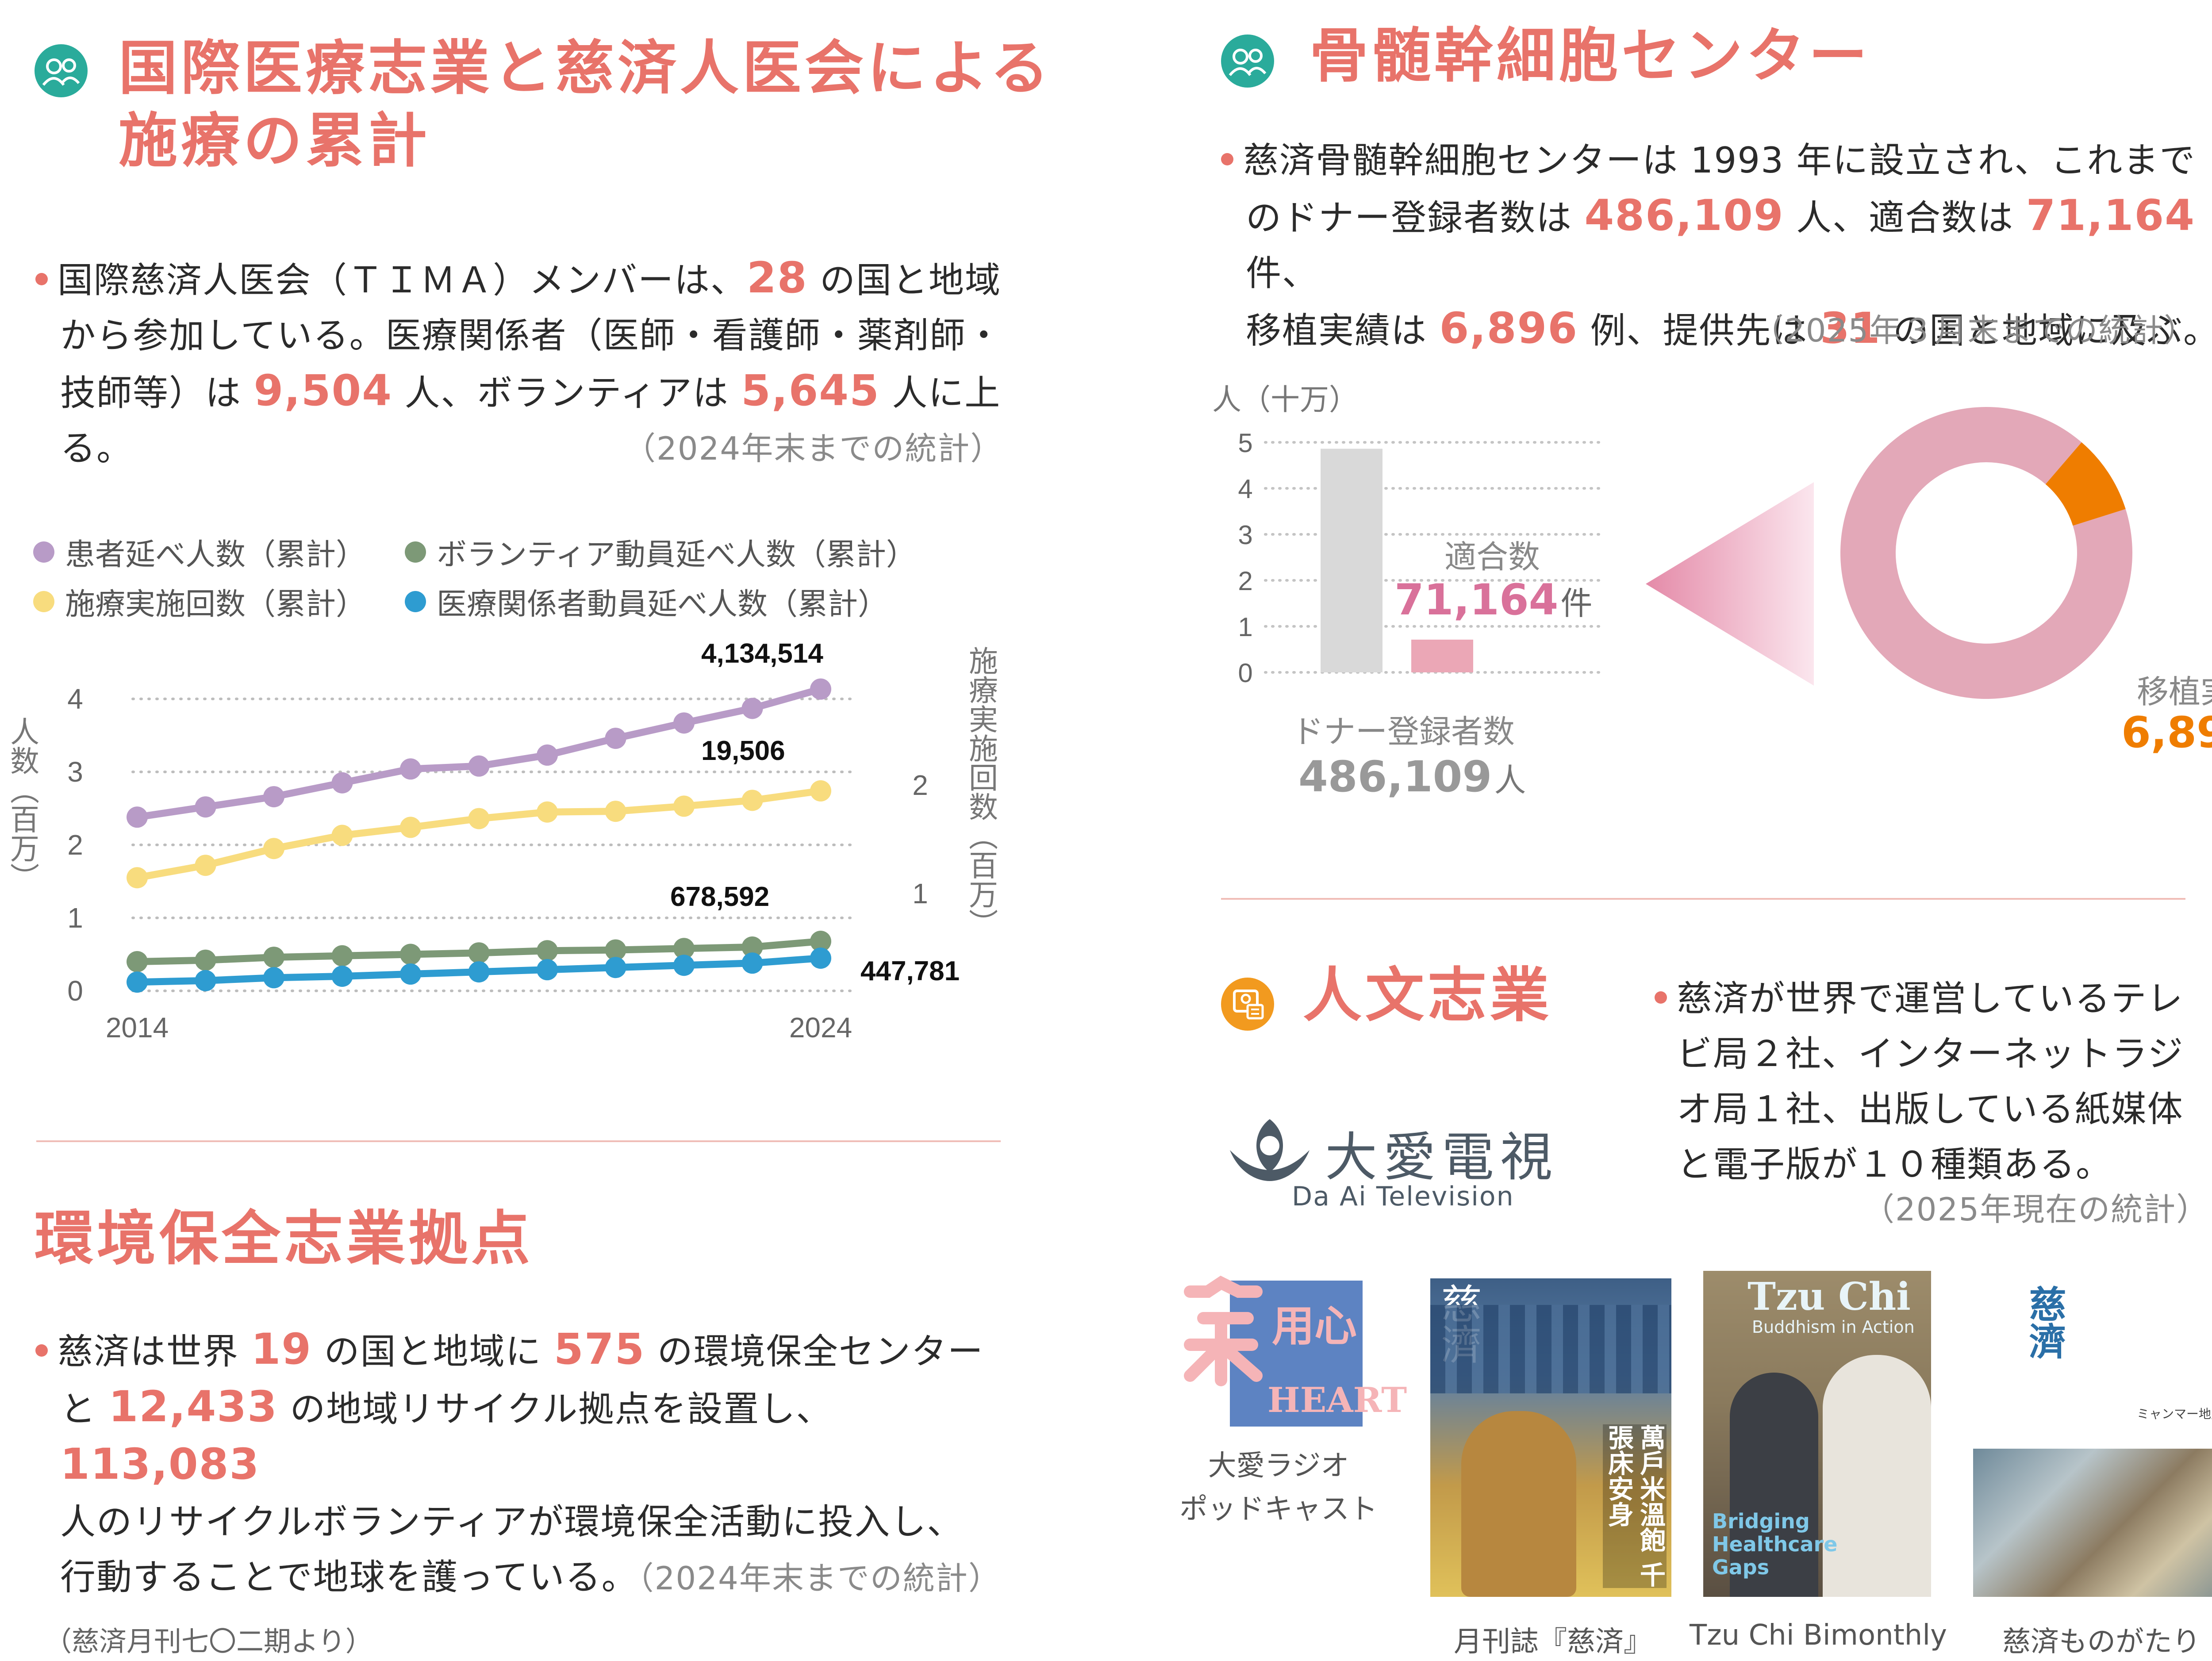  I want to click on section-divider, so click(1703, 899).